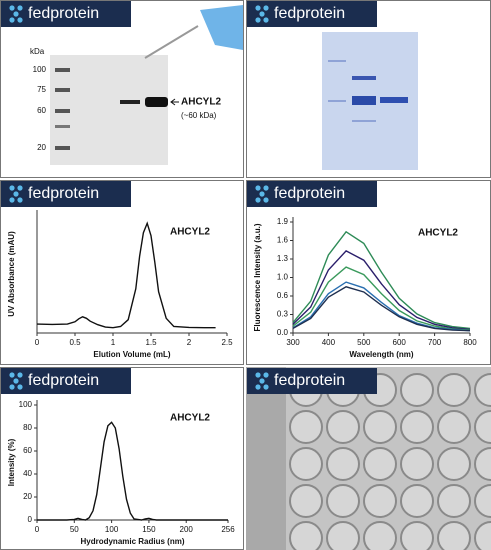  Describe the element at coordinates (187, 529) in the screenshot. I see `x-tick-label: 200` at that location.